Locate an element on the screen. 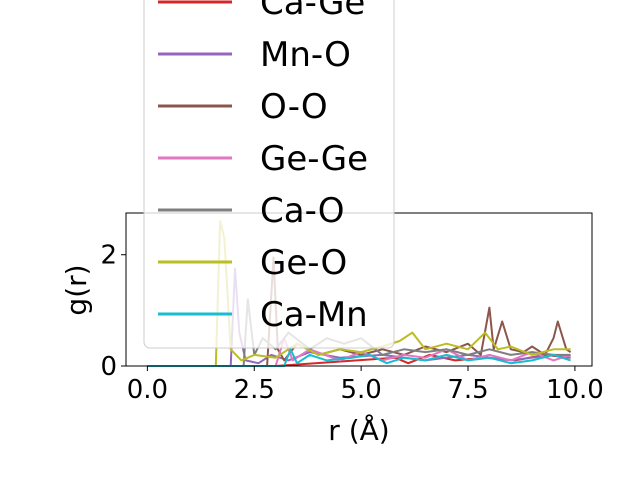 Image resolution: width=640 pixels, height=480 pixels. legend-label-mn-o: Mn-O is located at coordinates (305, 55).